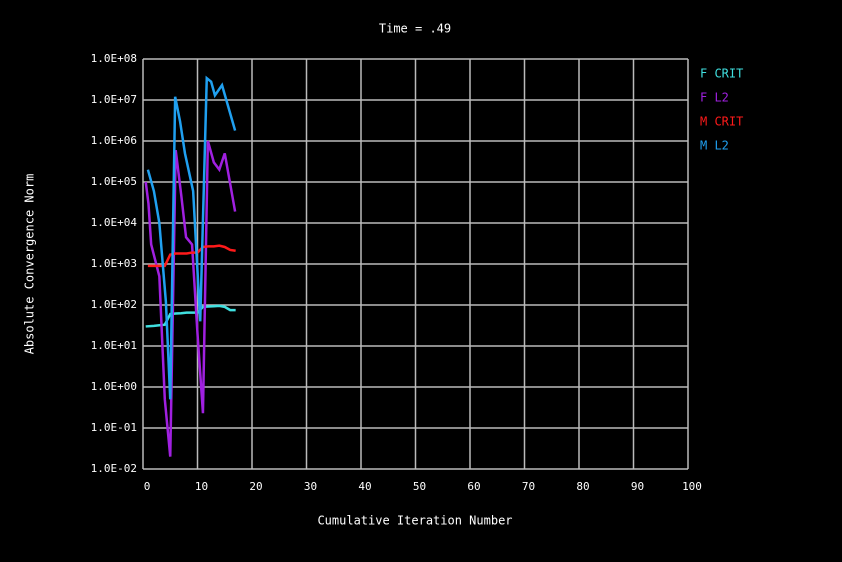 The height and width of the screenshot is (562, 842). What do you see at coordinates (473, 486) in the screenshot?
I see `x-tick-label: 60` at bounding box center [473, 486].